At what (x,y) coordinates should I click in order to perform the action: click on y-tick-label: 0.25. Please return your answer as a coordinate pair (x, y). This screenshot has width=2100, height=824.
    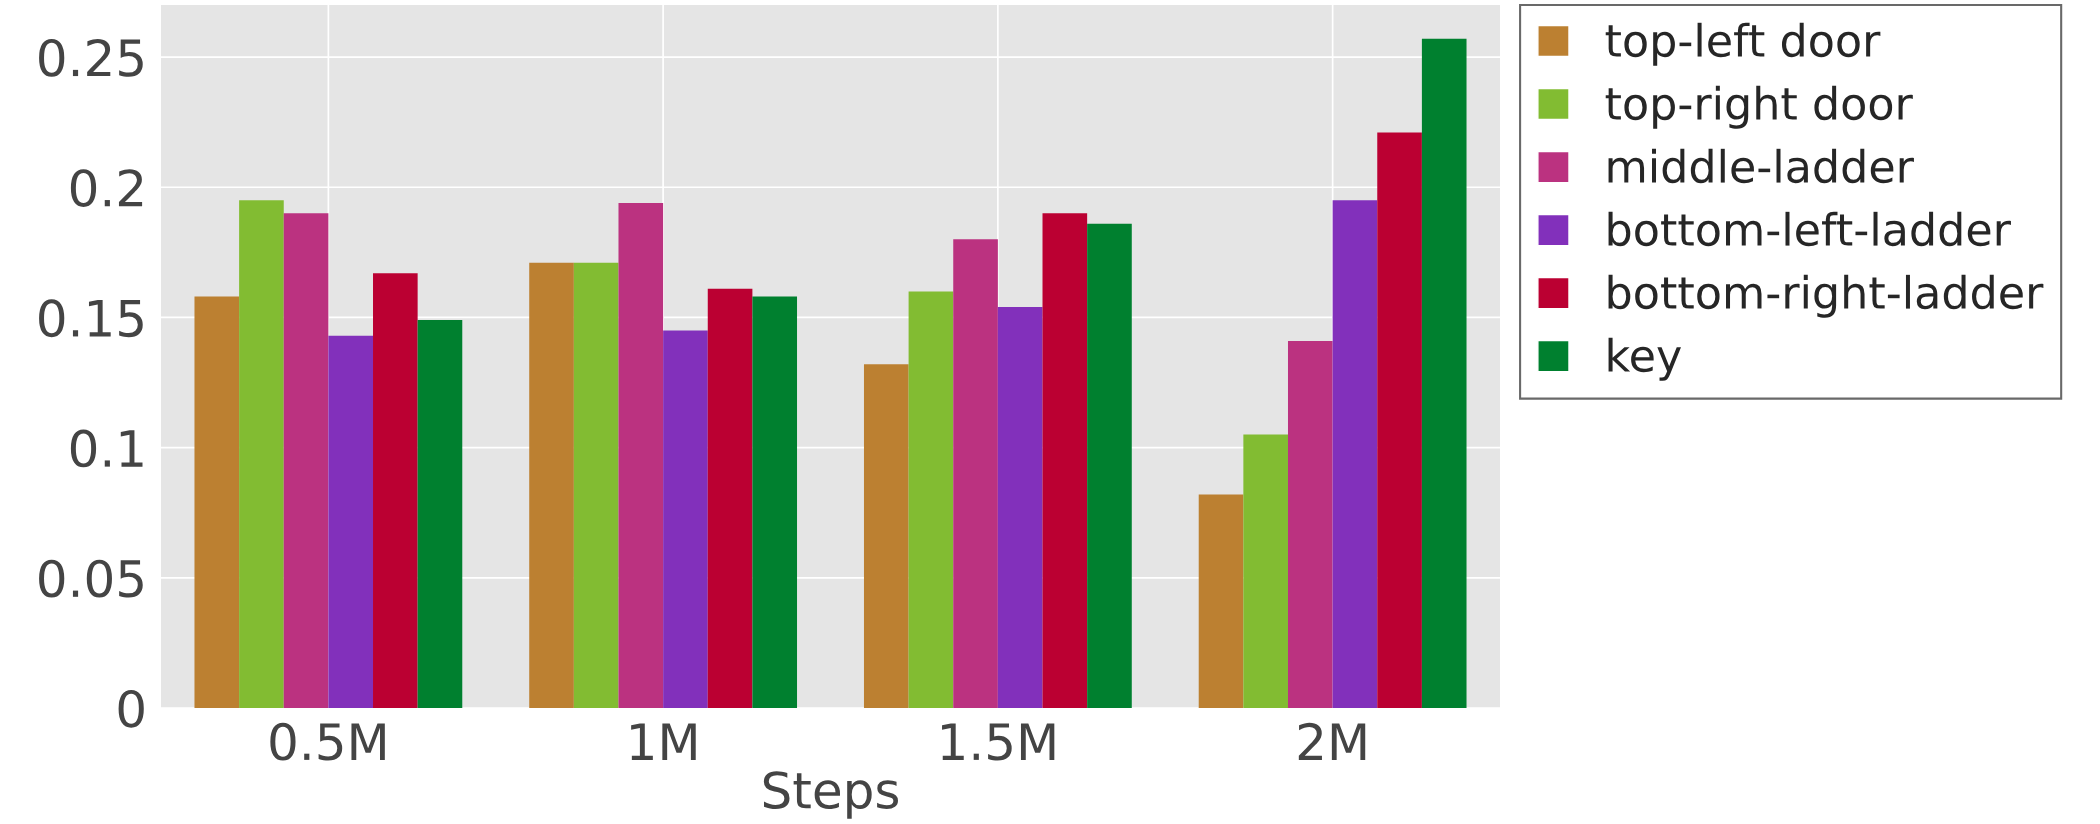
    Looking at the image, I should click on (91, 57).